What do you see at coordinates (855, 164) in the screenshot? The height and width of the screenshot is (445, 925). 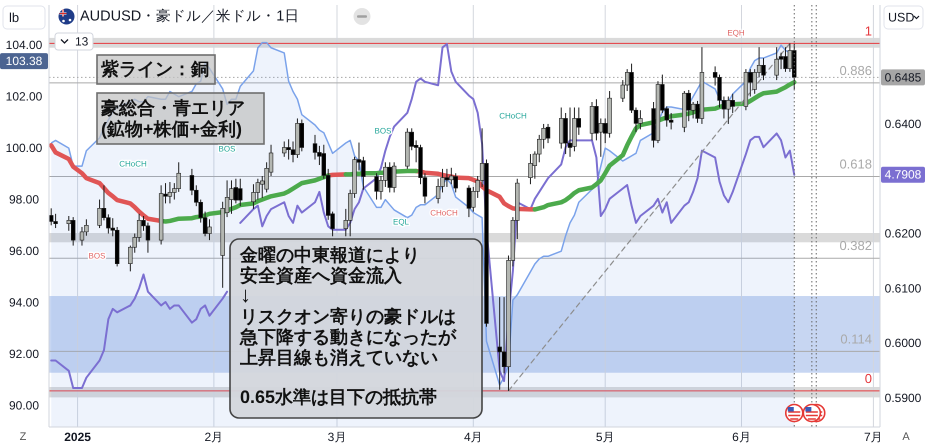 I see `annotation: 0.618` at bounding box center [855, 164].